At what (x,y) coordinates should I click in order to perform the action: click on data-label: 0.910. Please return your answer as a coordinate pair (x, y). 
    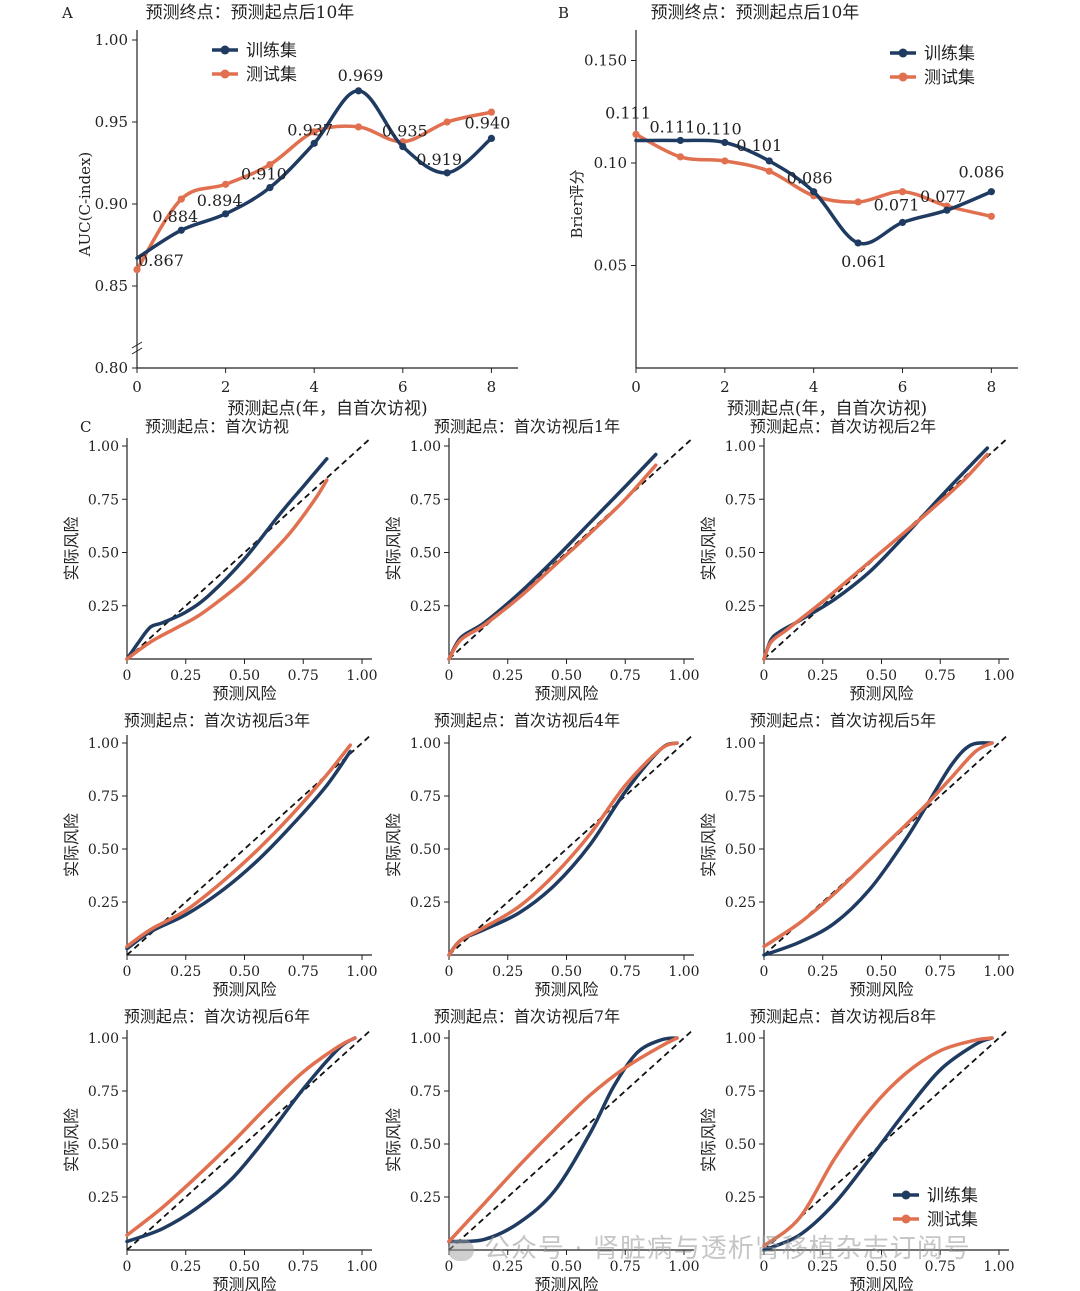
    Looking at the image, I should click on (264, 174).